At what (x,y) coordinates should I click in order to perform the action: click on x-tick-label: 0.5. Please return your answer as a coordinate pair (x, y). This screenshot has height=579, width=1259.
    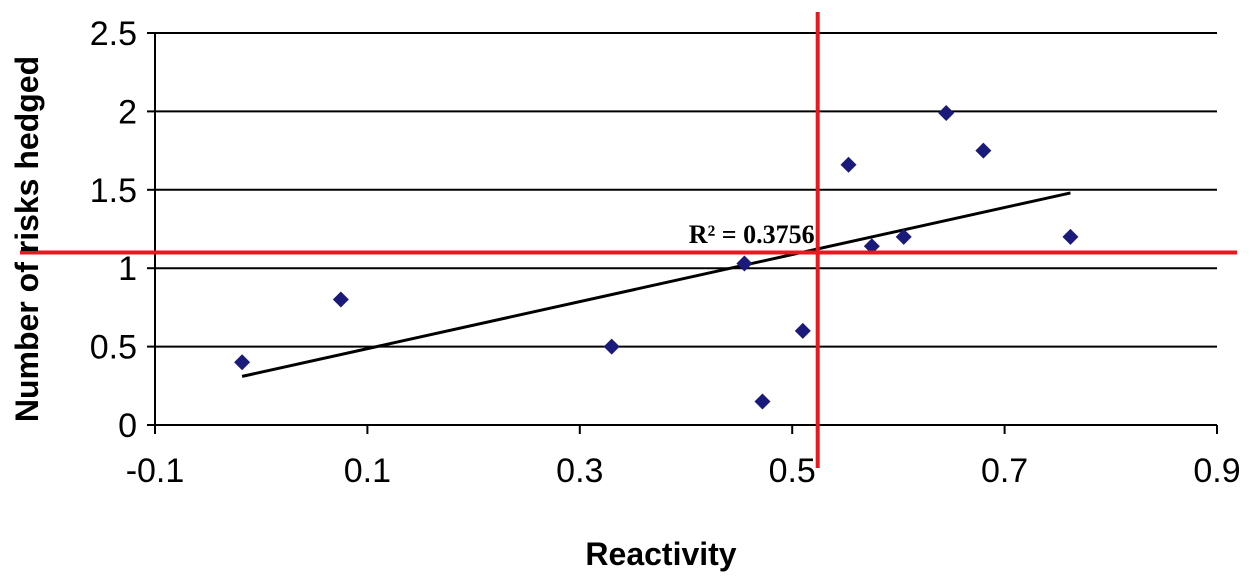
    Looking at the image, I should click on (792, 471).